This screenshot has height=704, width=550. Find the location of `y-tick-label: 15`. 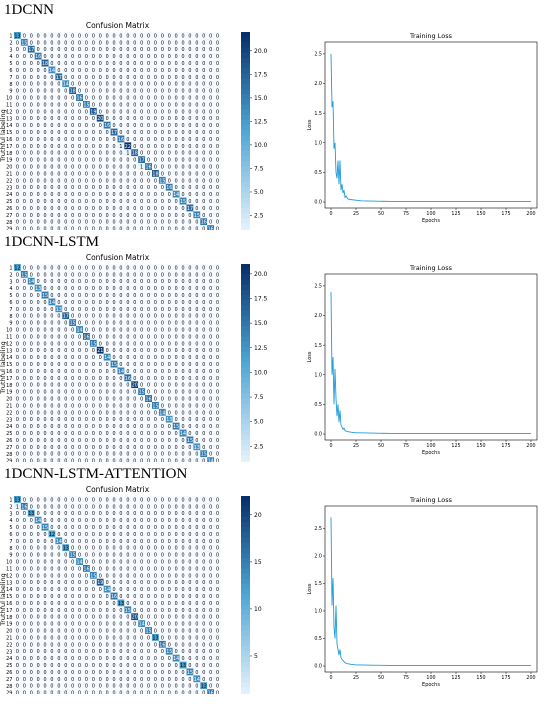

y-tick-label: 15 is located at coordinates (9, 365).